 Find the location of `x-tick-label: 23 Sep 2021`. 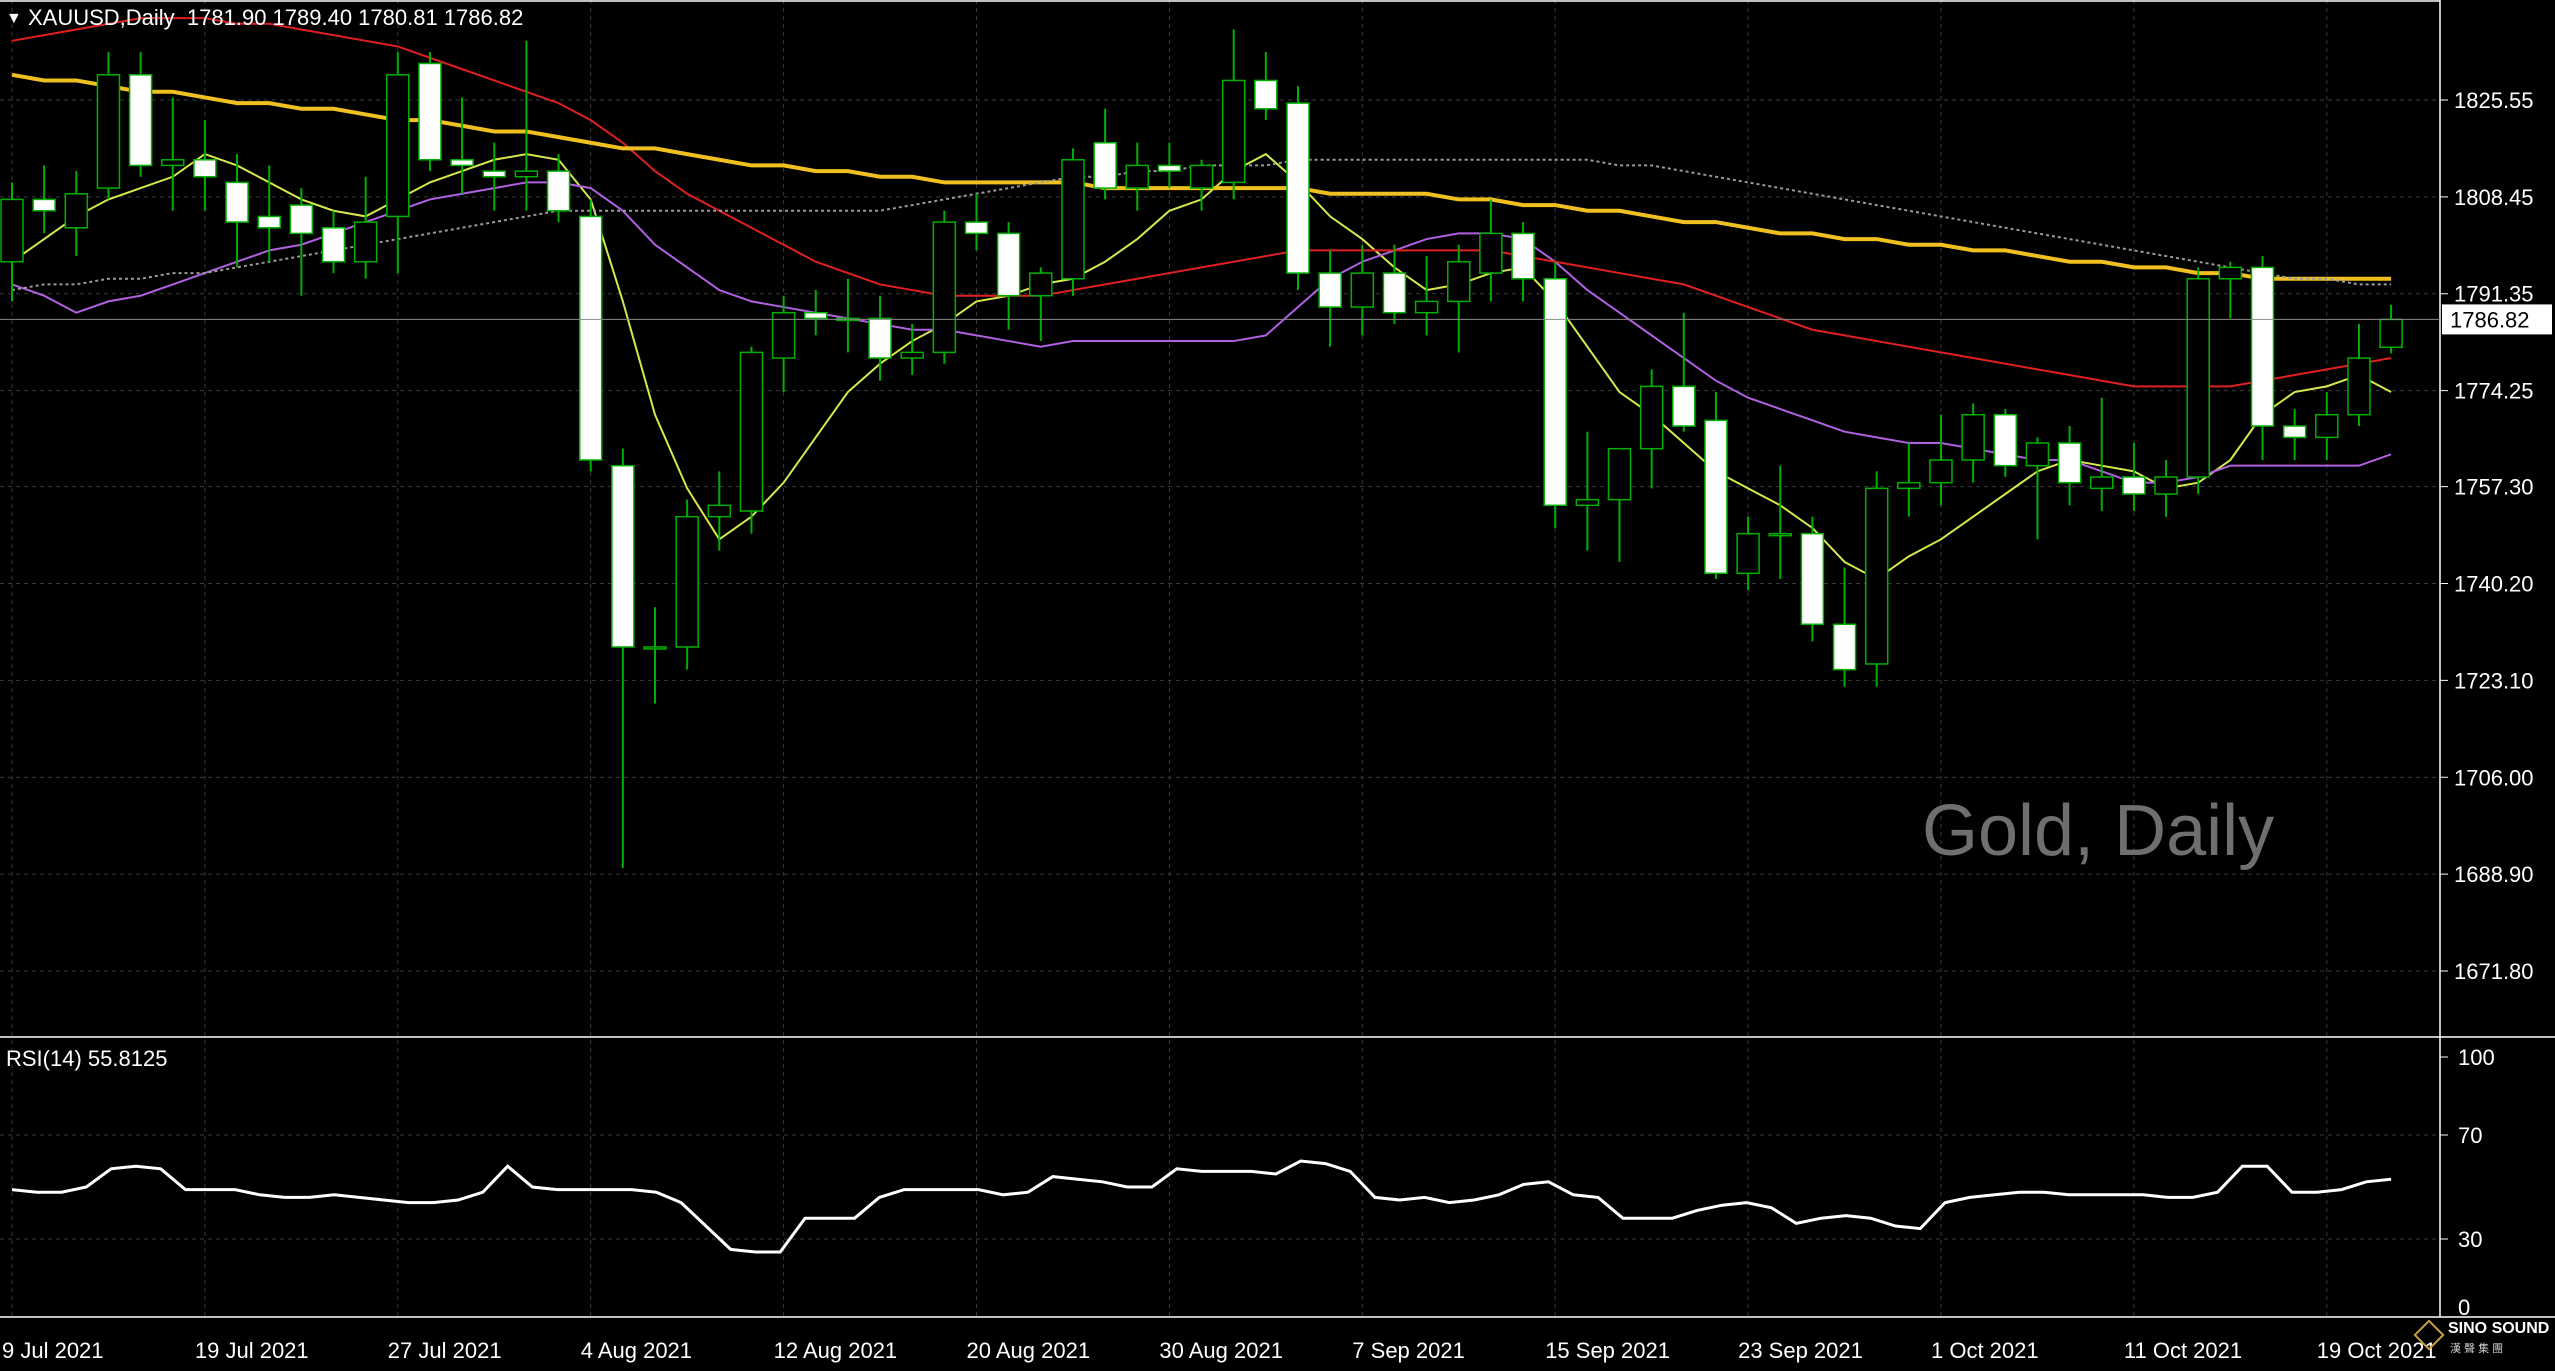

x-tick-label: 23 Sep 2021 is located at coordinates (1800, 1350).